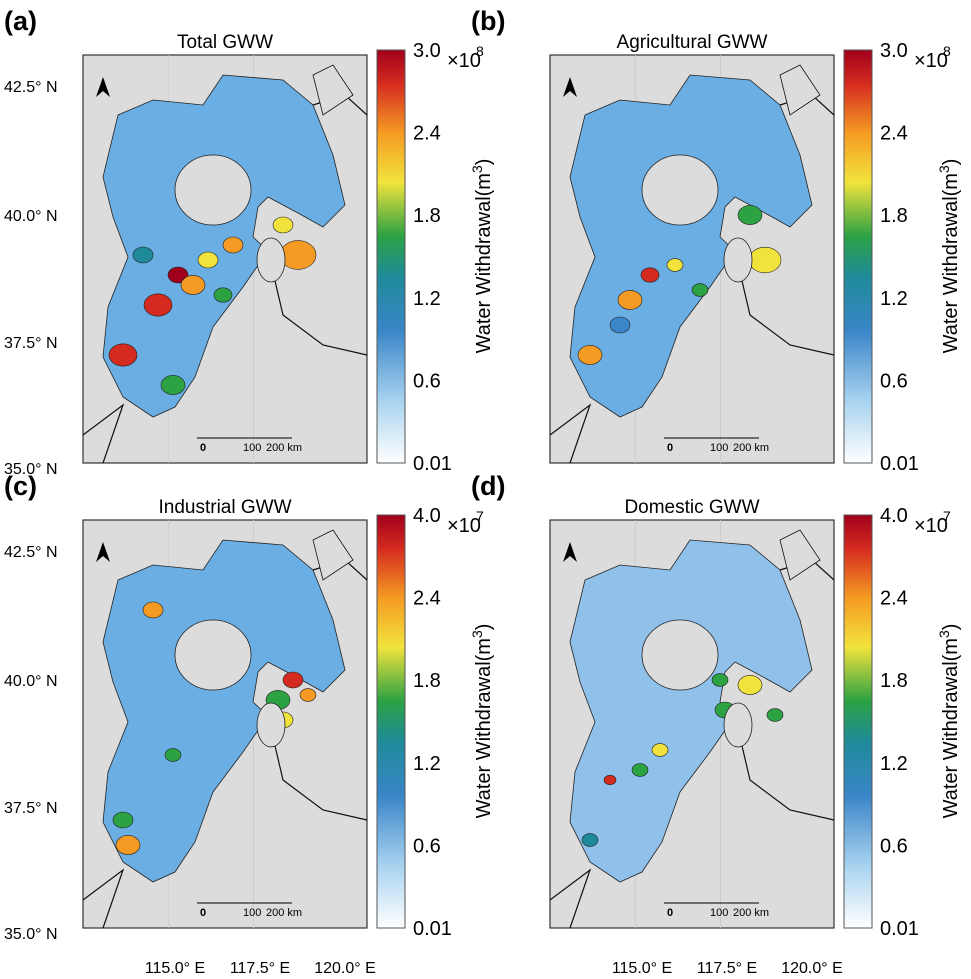 The image size is (971, 979). I want to click on panel-label: (a), so click(20, 21).